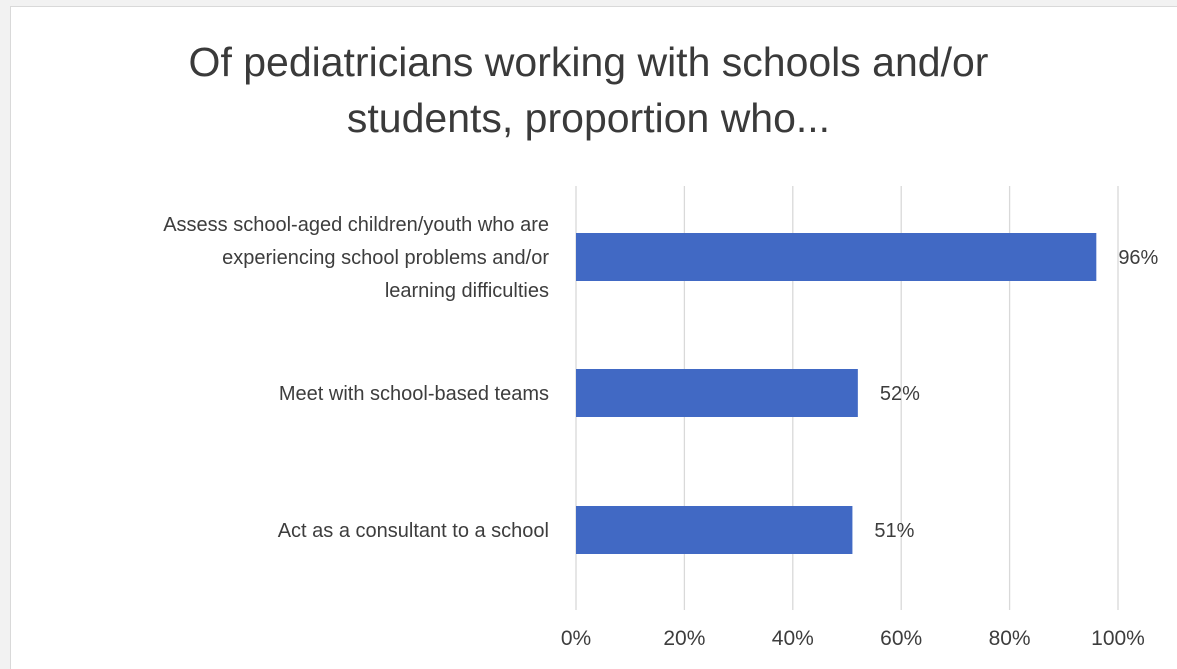  Describe the element at coordinates (385, 258) in the screenshot. I see `category-label: experiencing school problems and/or` at that location.